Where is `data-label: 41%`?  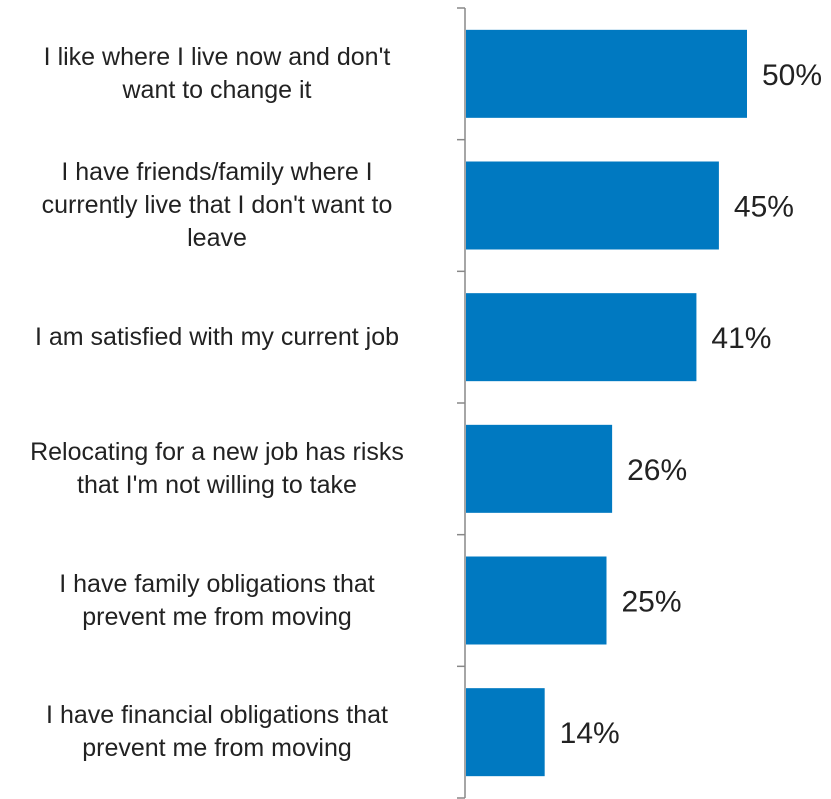
data-label: 41% is located at coordinates (741, 338).